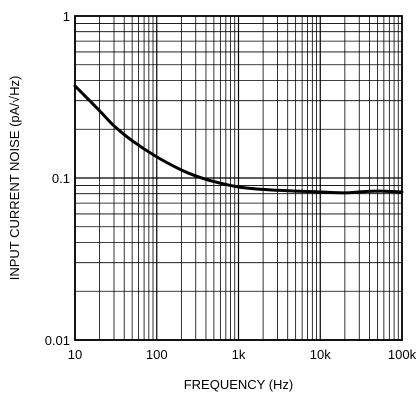 The image size is (420, 400). I want to click on y-tick-label: 0.1, so click(61, 178).